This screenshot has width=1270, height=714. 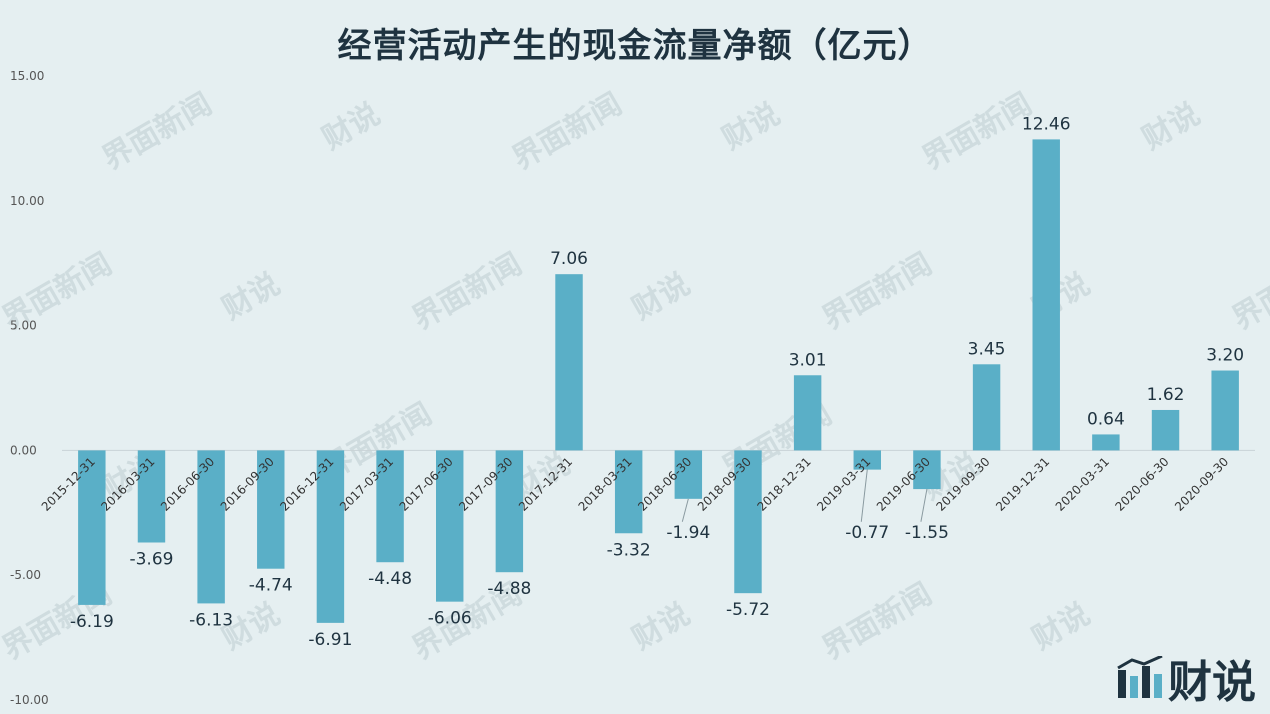 I want to click on data-label: -4.48, so click(x=390, y=579).